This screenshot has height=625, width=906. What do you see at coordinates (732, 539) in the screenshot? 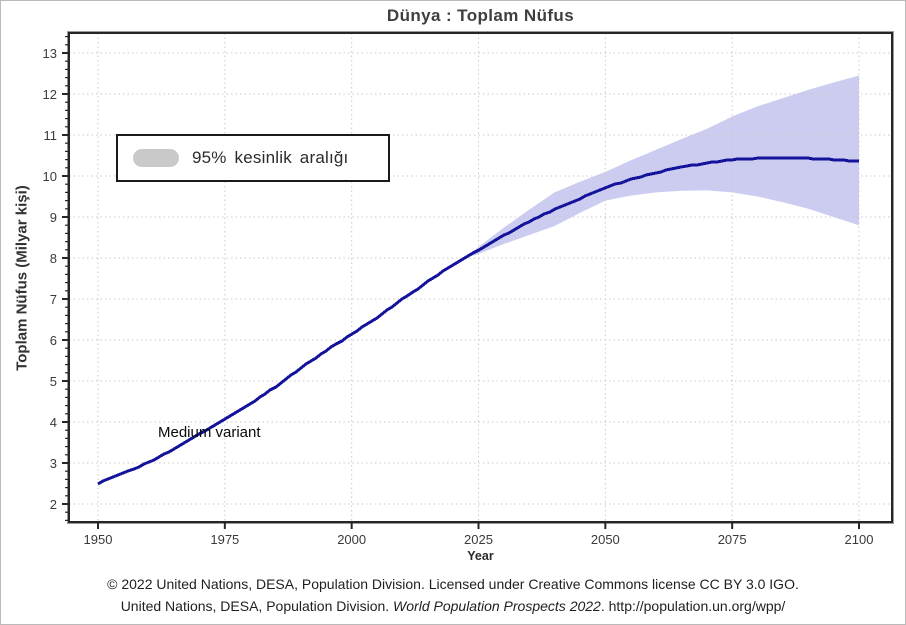
I see `x-tick-label: 2075` at bounding box center [732, 539].